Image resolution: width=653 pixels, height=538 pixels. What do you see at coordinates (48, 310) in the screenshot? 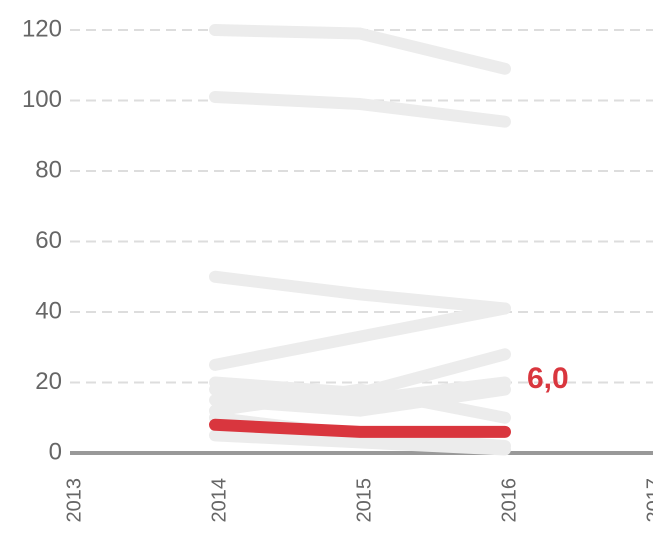
I see `y-tick-label: 40` at bounding box center [48, 310].